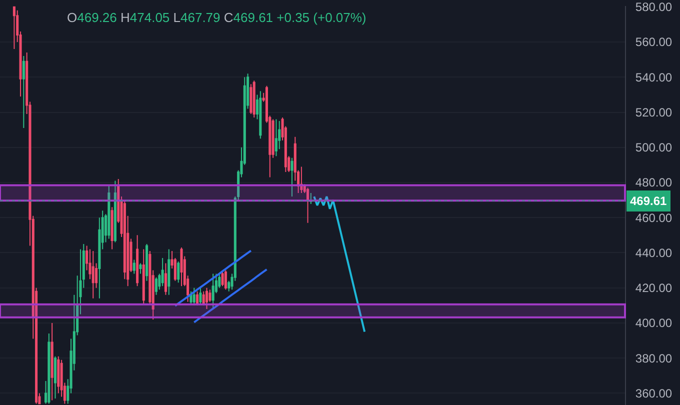 Image resolution: width=680 pixels, height=405 pixels. I want to click on y-tick-label: 540.00, so click(653, 77).